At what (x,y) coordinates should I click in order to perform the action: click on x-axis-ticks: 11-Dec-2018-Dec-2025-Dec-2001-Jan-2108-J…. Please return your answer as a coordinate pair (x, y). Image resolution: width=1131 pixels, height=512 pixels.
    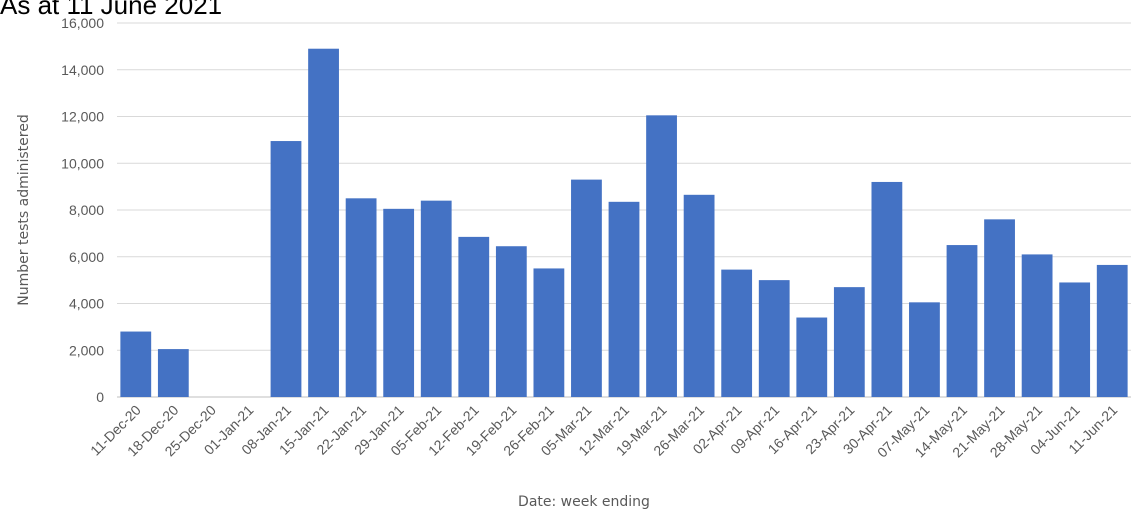
    Looking at the image, I should click on (603, 431).